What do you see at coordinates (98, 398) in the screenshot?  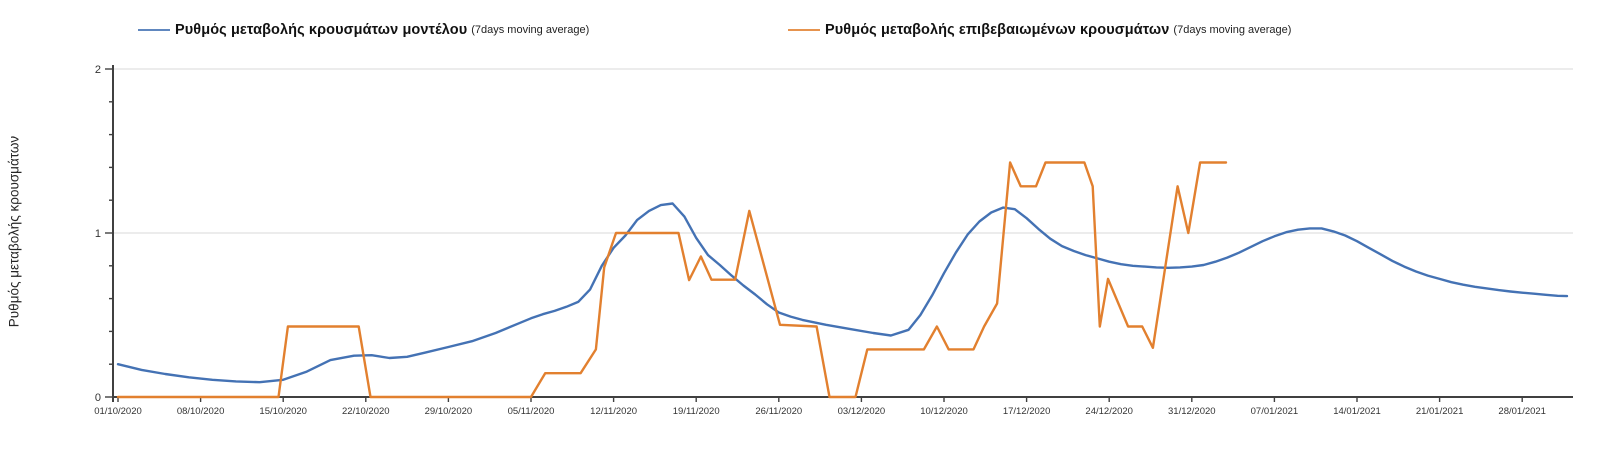 I see `y-tick-label: 0` at bounding box center [98, 398].